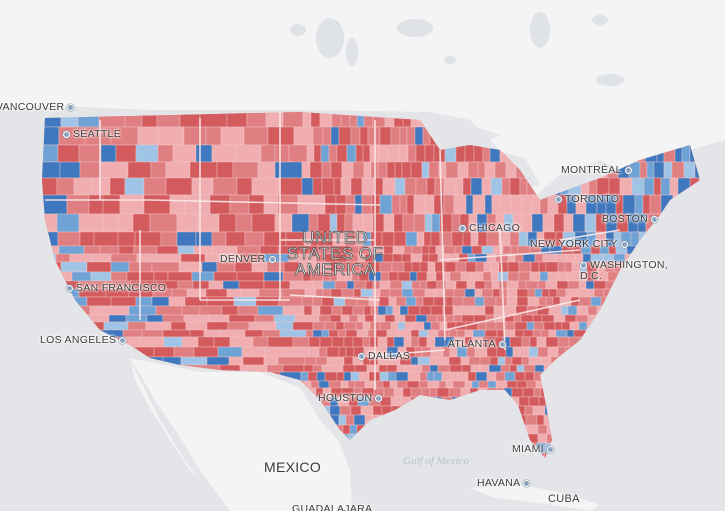 This screenshot has width=725, height=511. What do you see at coordinates (248, 259) in the screenshot?
I see `city-denver: DENVER` at bounding box center [248, 259].